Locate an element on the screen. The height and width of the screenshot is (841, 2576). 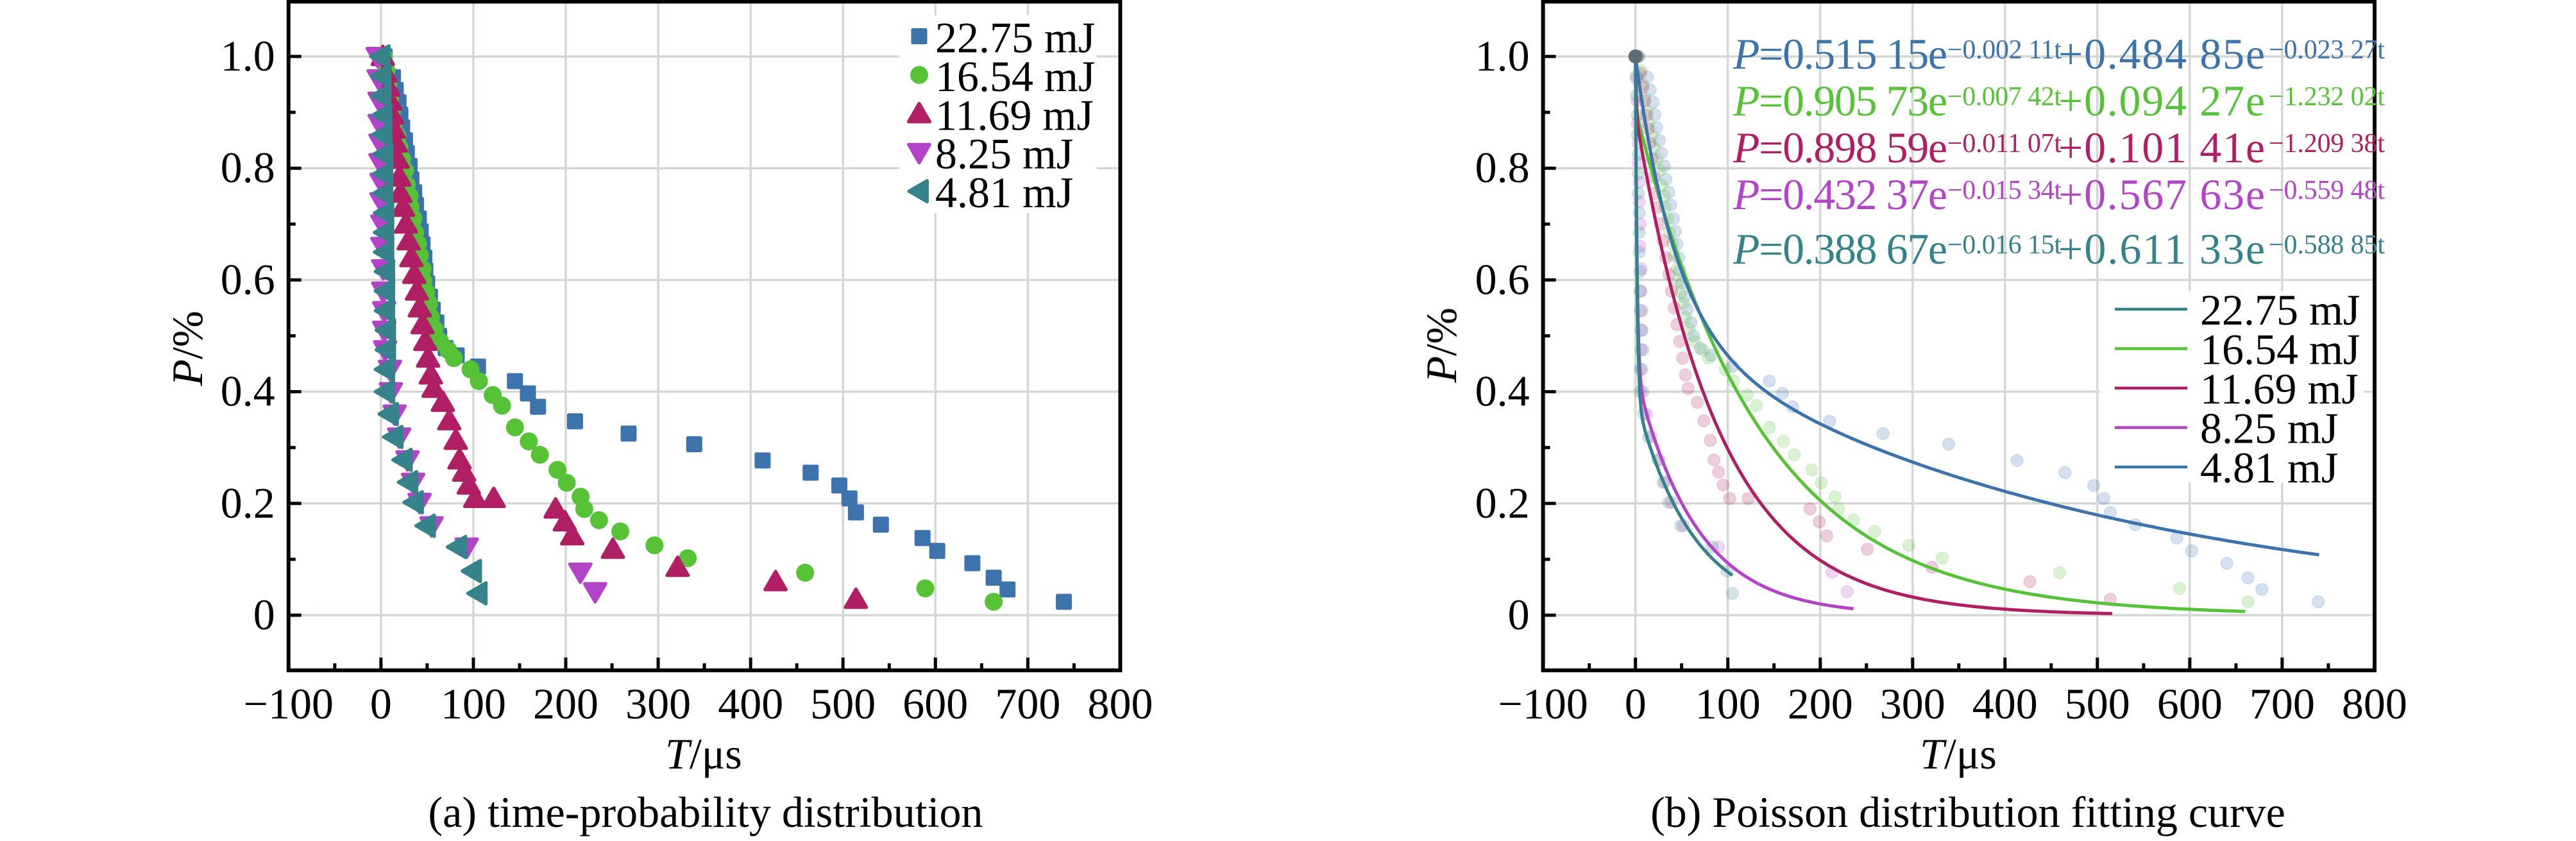
svg-text: −0.016 15t is located at coordinates (2004, 245).